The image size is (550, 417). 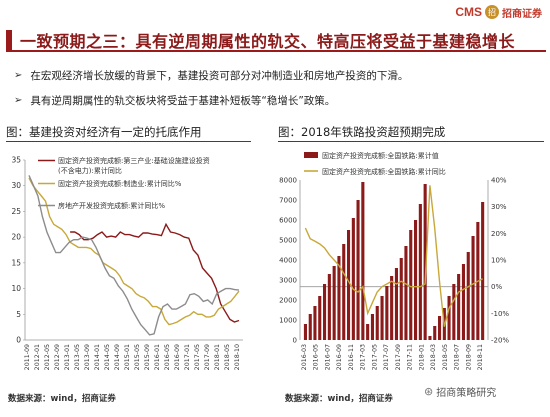 I want to click on right-right-tick-label: -10%, so click(x=500, y=314).